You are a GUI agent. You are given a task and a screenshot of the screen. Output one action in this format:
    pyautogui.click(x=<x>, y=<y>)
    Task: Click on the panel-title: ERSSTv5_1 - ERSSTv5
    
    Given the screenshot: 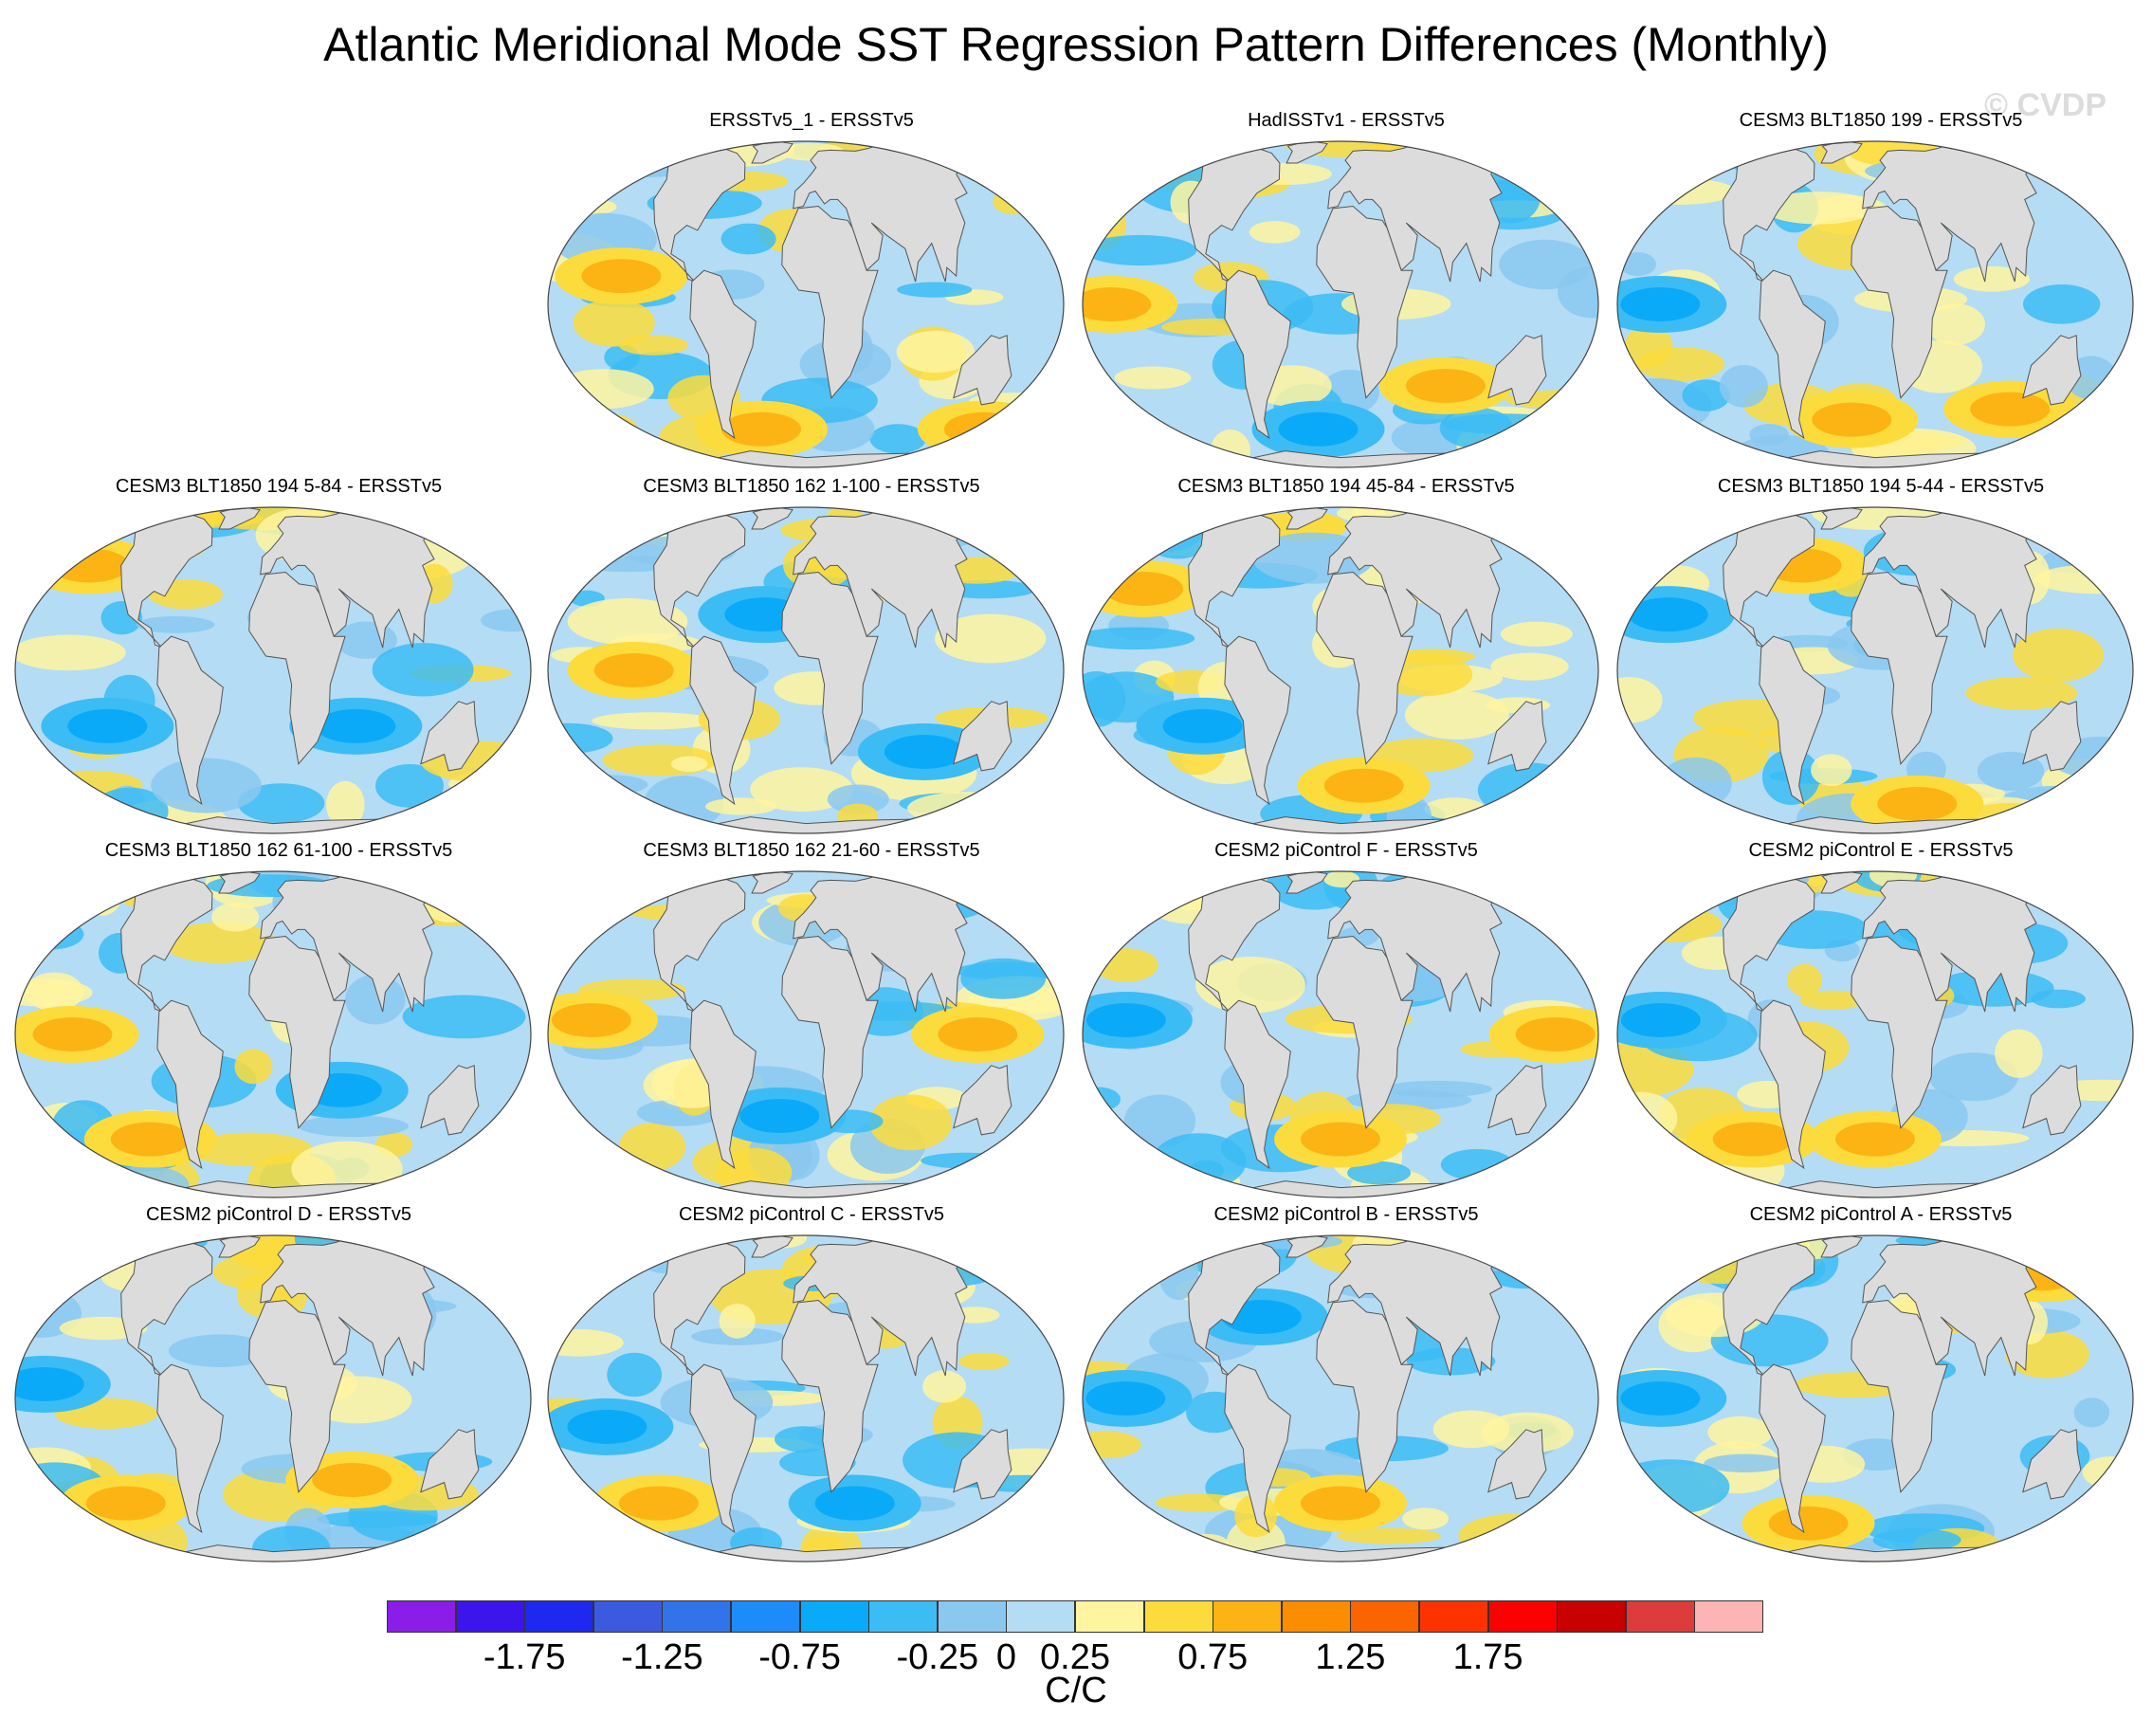 What is the action you would take?
    pyautogui.click(x=812, y=120)
    